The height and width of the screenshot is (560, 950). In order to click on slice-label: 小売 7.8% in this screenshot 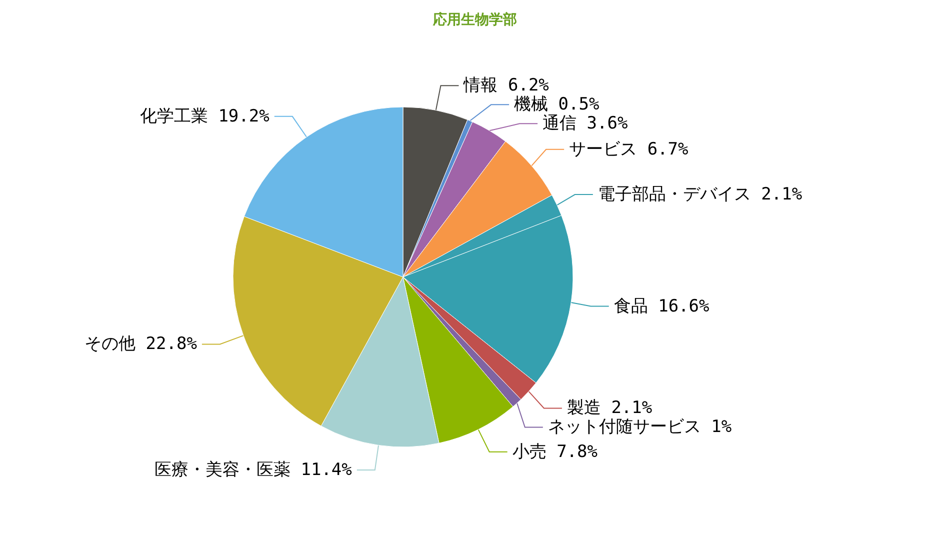, I will do `click(555, 452)`.